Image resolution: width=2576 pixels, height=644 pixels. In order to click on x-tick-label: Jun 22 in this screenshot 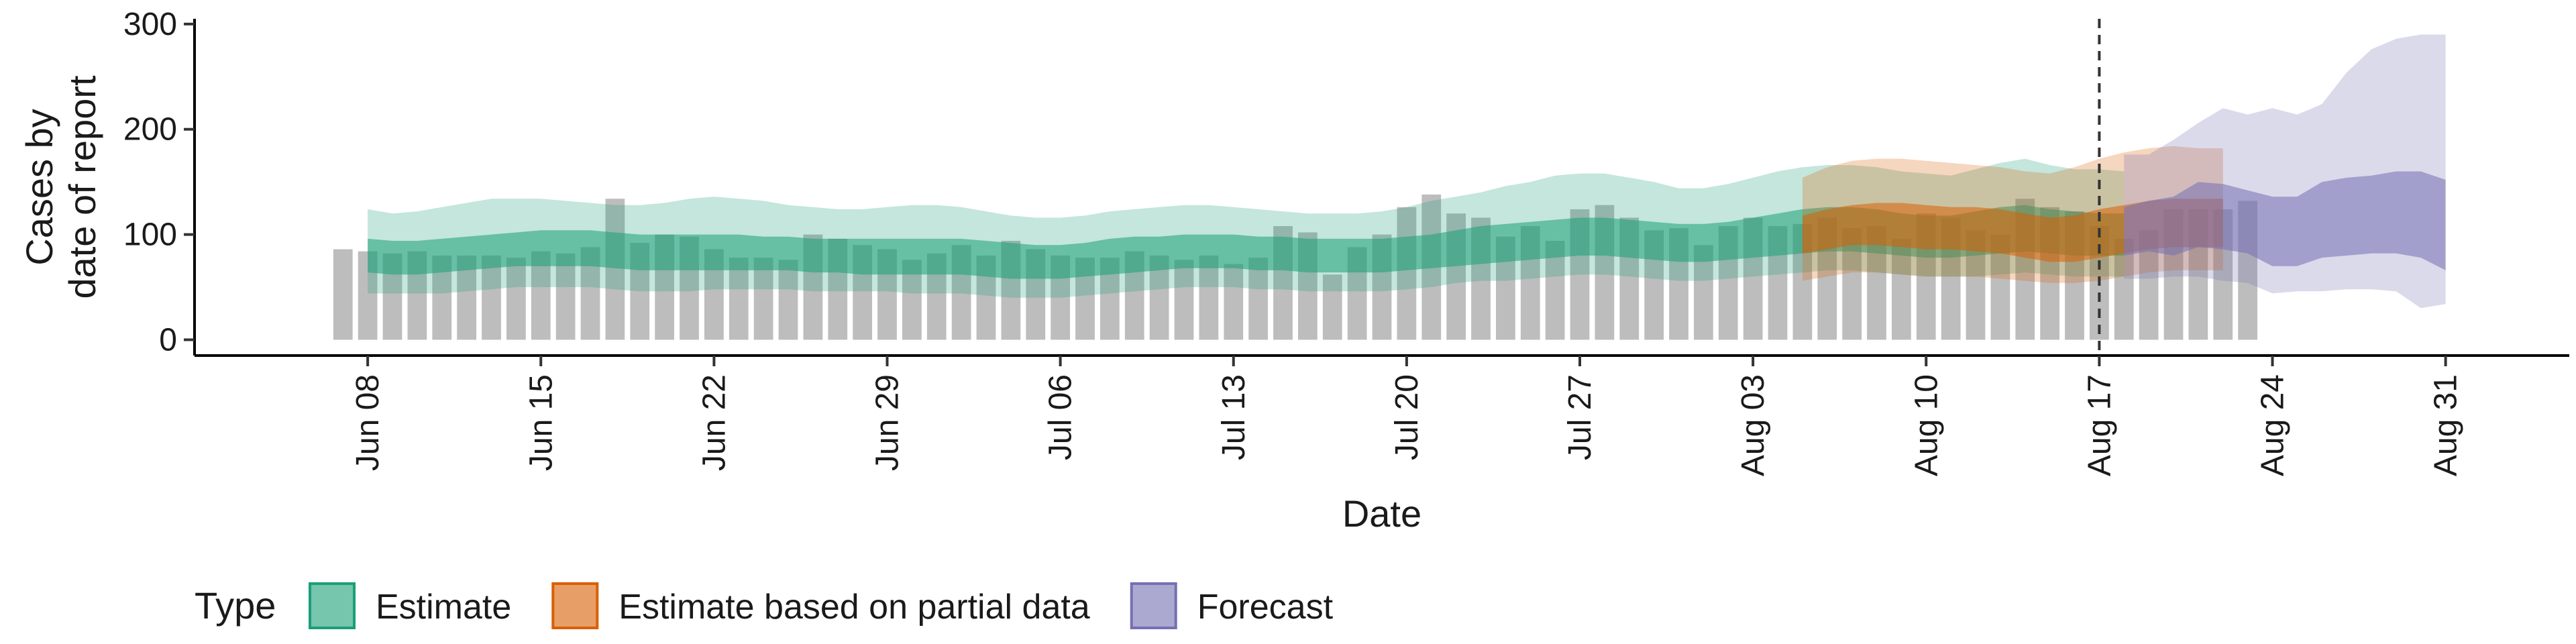, I will do `click(714, 422)`.